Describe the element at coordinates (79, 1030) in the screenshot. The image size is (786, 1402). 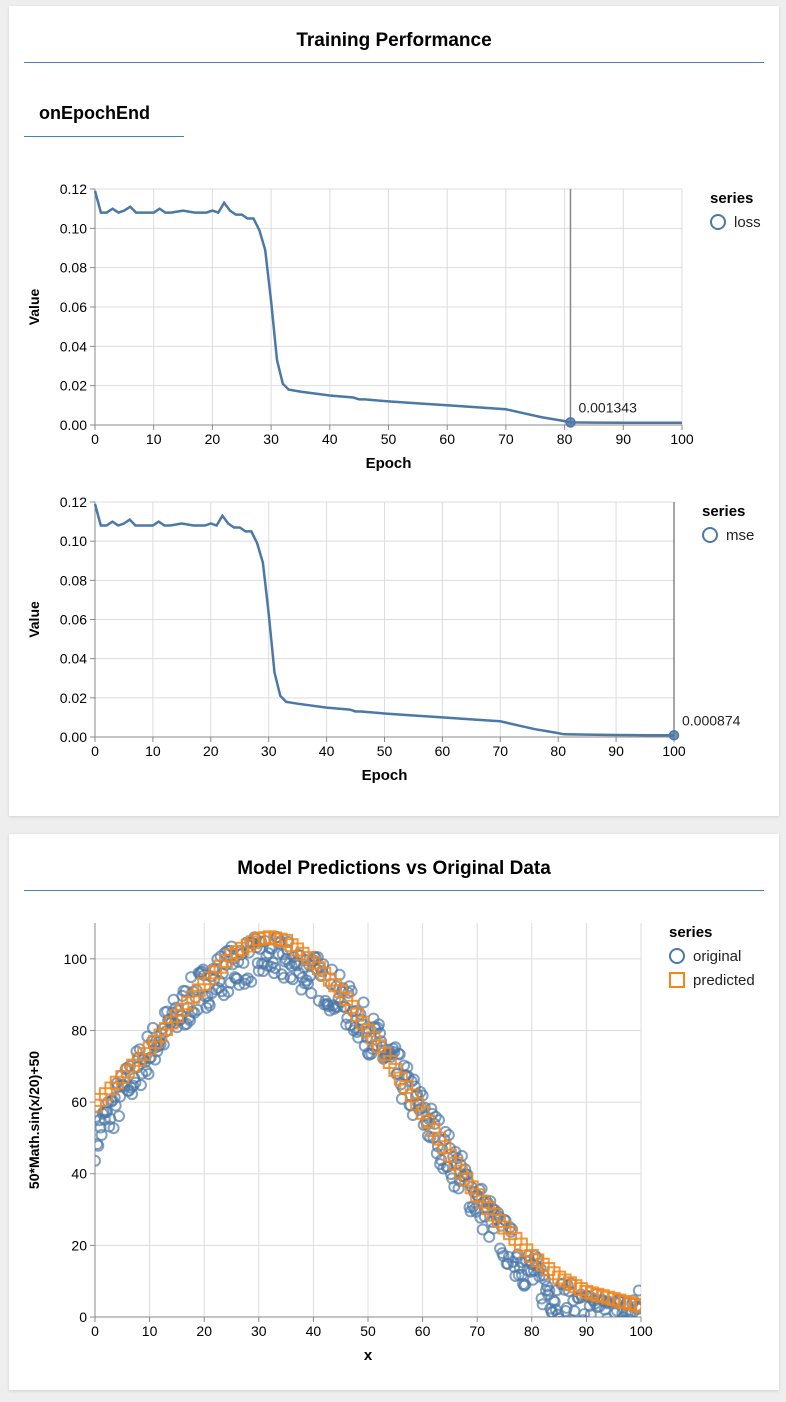
I see `y-tick-label: 80` at that location.